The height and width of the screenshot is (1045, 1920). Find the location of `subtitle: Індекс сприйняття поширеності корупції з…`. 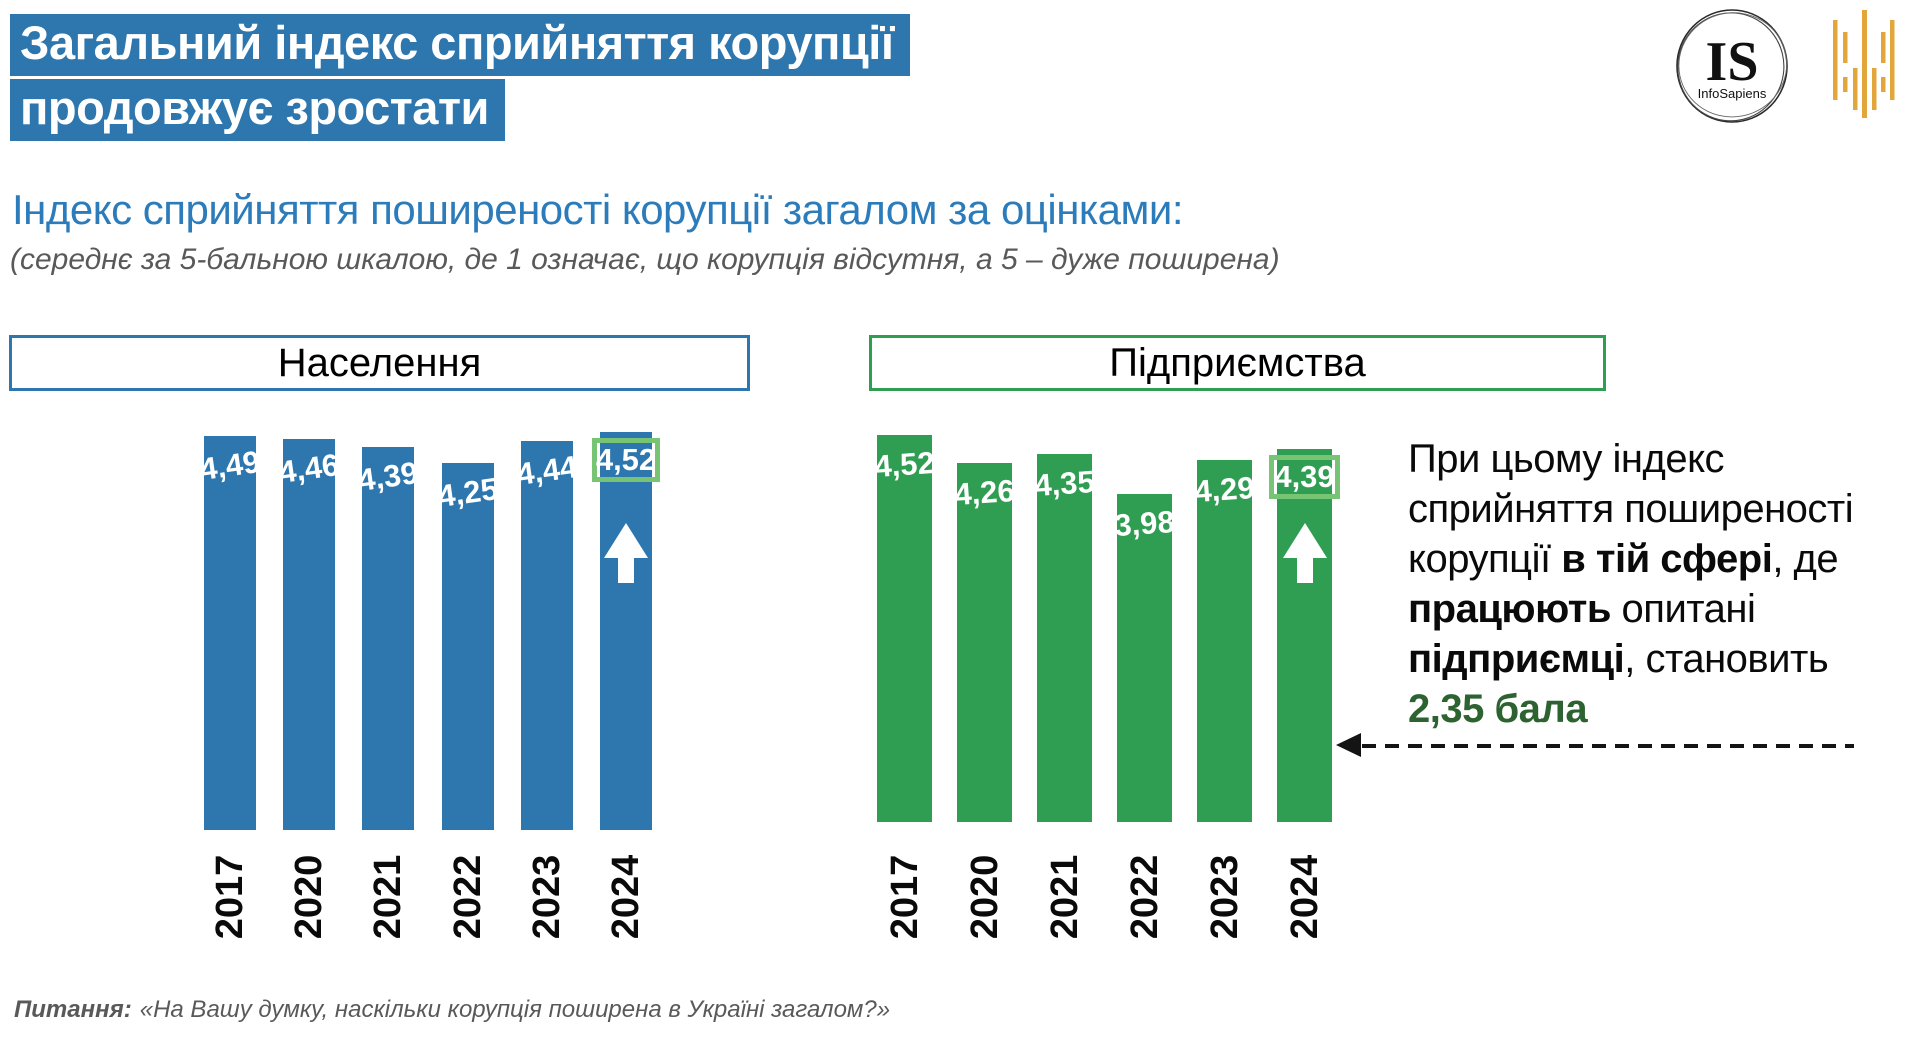

subtitle: Індекс сприйняття поширеності корупції з… is located at coordinates (598, 209).